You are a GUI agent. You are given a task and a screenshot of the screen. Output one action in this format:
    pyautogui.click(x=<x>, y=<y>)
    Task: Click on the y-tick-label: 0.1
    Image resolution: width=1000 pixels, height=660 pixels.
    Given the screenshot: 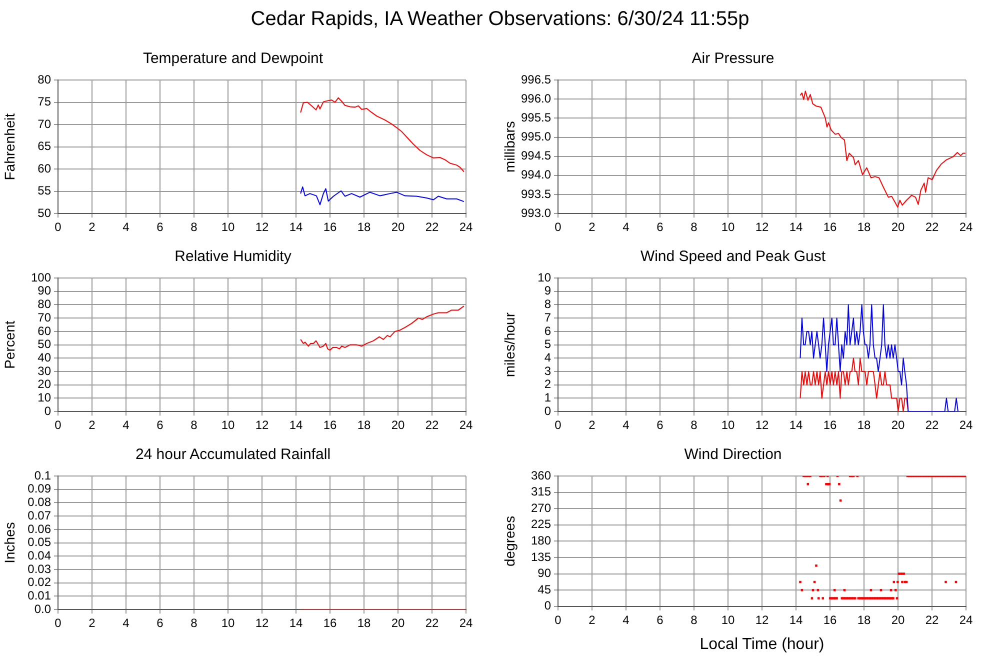 What is the action you would take?
    pyautogui.click(x=43, y=475)
    